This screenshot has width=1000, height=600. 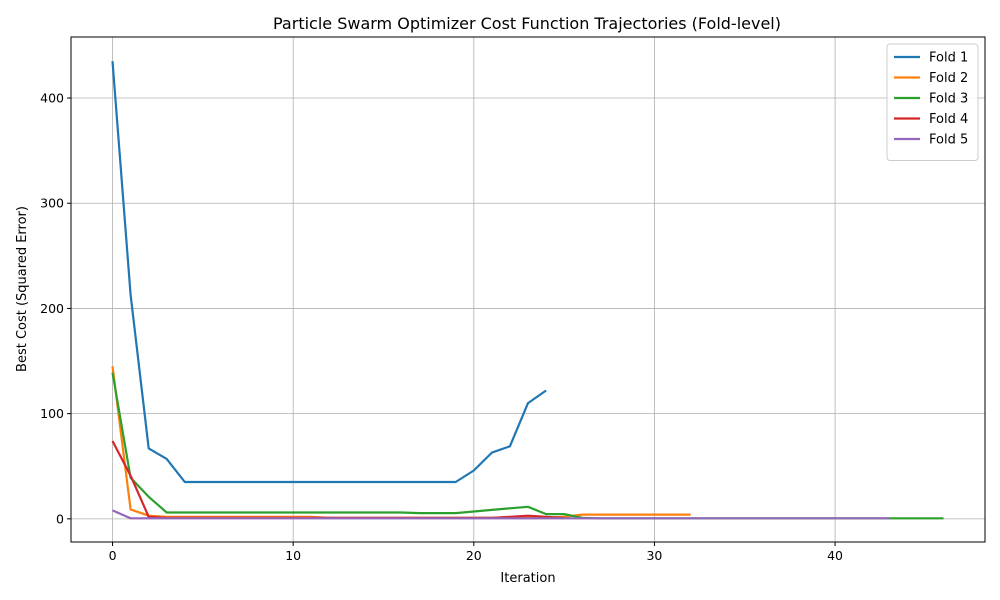 What do you see at coordinates (52, 308) in the screenshot?
I see `y-tick-label: 200` at bounding box center [52, 308].